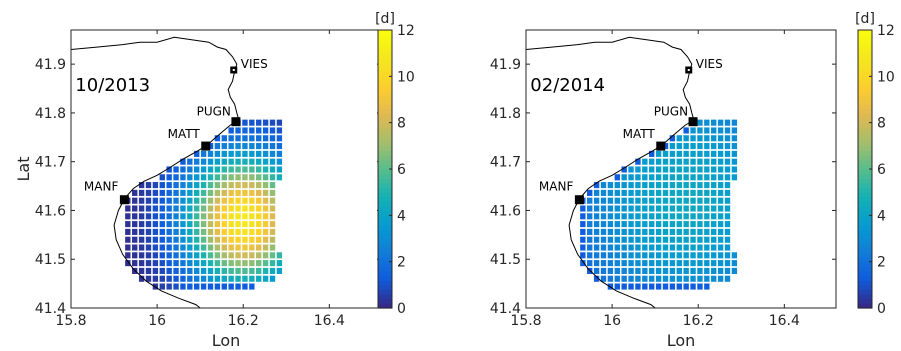  Describe the element at coordinates (881, 263) in the screenshot. I see `colorbar-tick-label: 2` at that location.